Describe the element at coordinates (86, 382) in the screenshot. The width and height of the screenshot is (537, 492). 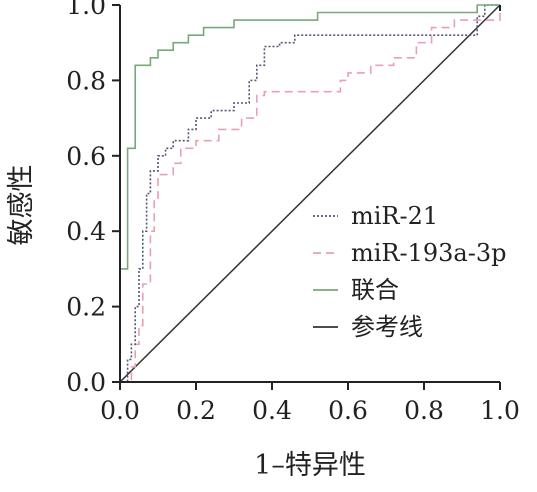
I see `y-tick-label-0: 0.0` at that location.